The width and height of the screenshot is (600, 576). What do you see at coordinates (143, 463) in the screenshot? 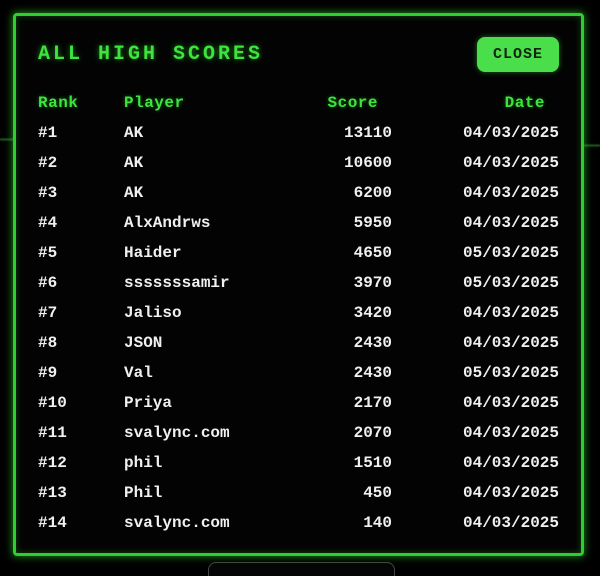
I see `cell-player: phil` at bounding box center [143, 463].